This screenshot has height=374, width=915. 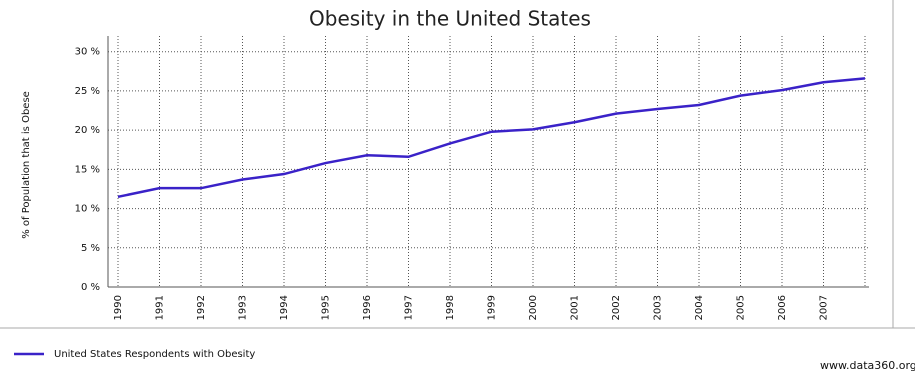 I want to click on y-tick-label: 10 %, so click(x=87, y=209).